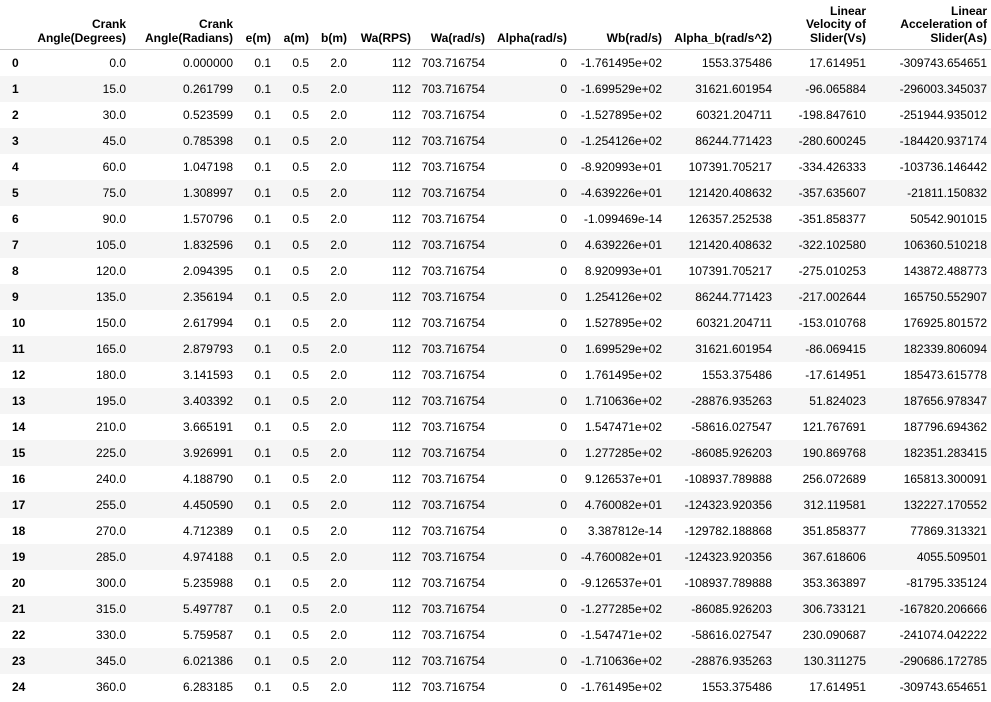 Image resolution: width=991 pixels, height=702 pixels. I want to click on table-cell: -296003.345037, so click(943, 88).